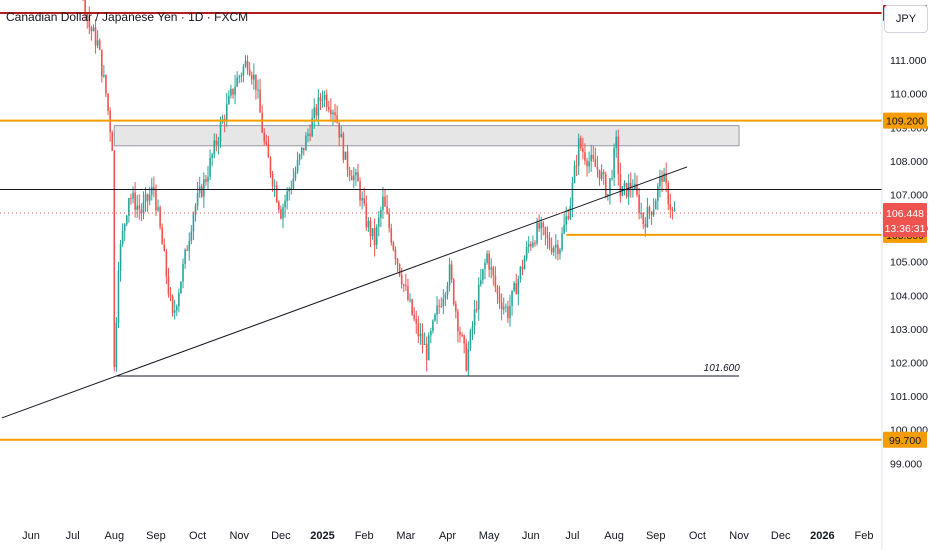 The height and width of the screenshot is (550, 932). What do you see at coordinates (115, 536) in the screenshot?
I see `time-tick-label: Aug` at bounding box center [115, 536].